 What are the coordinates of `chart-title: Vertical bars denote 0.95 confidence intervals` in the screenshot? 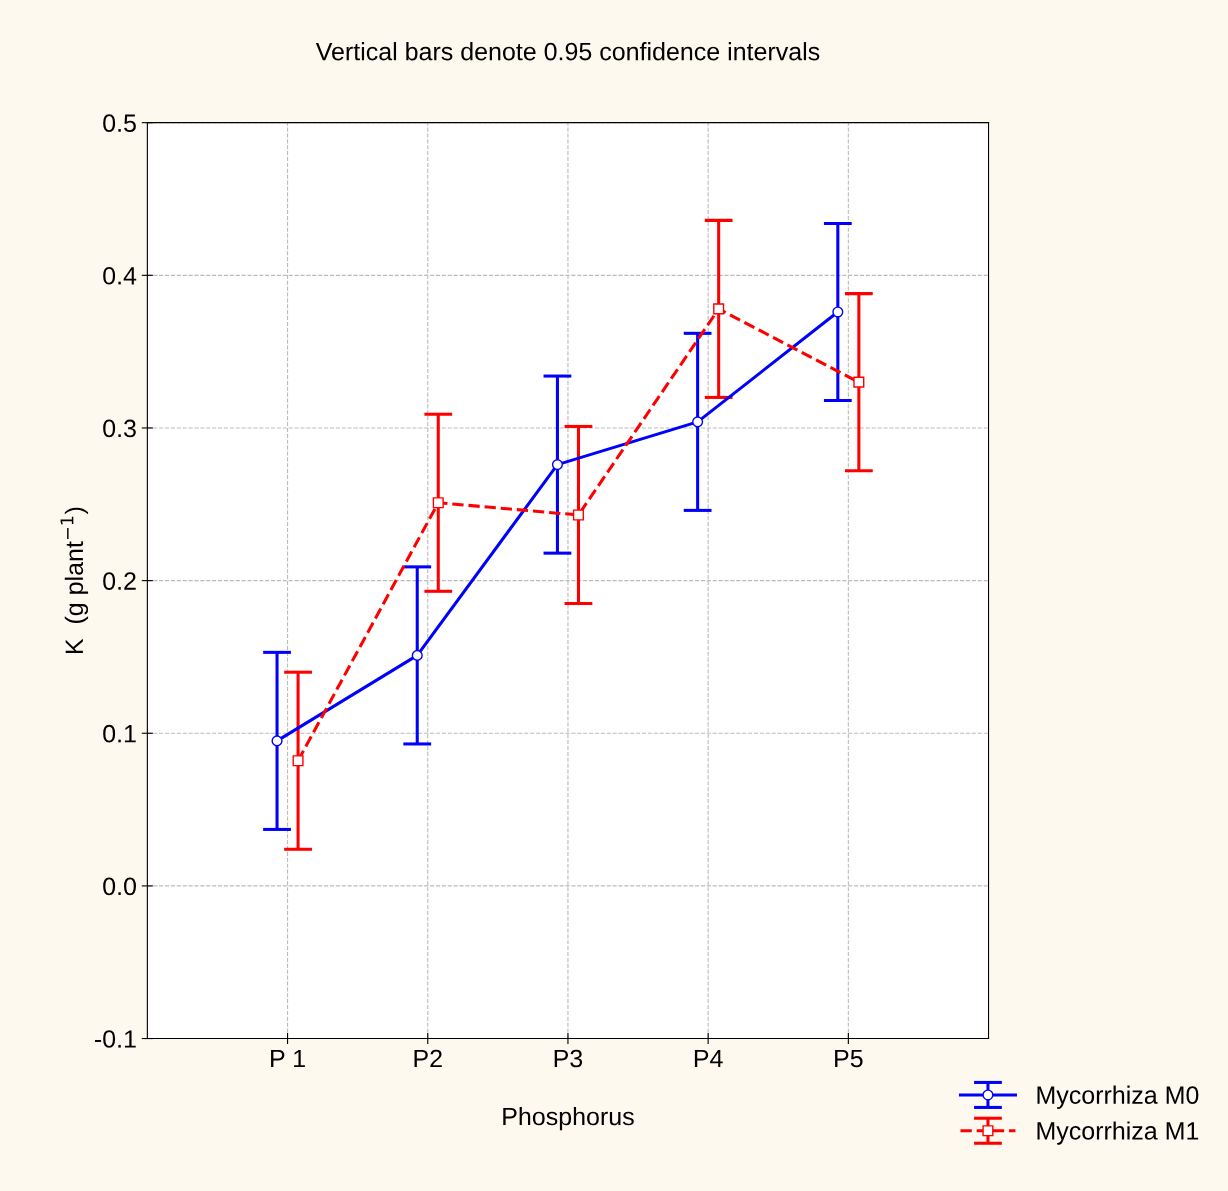 It's located at (567, 51).